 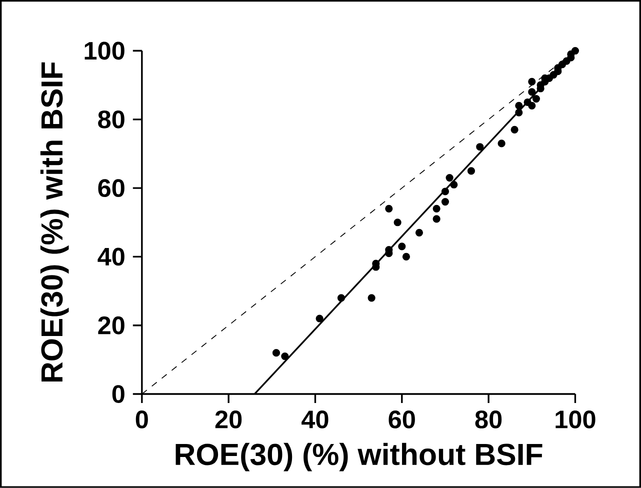 I want to click on x-tick-label: 40, so click(x=315, y=419).